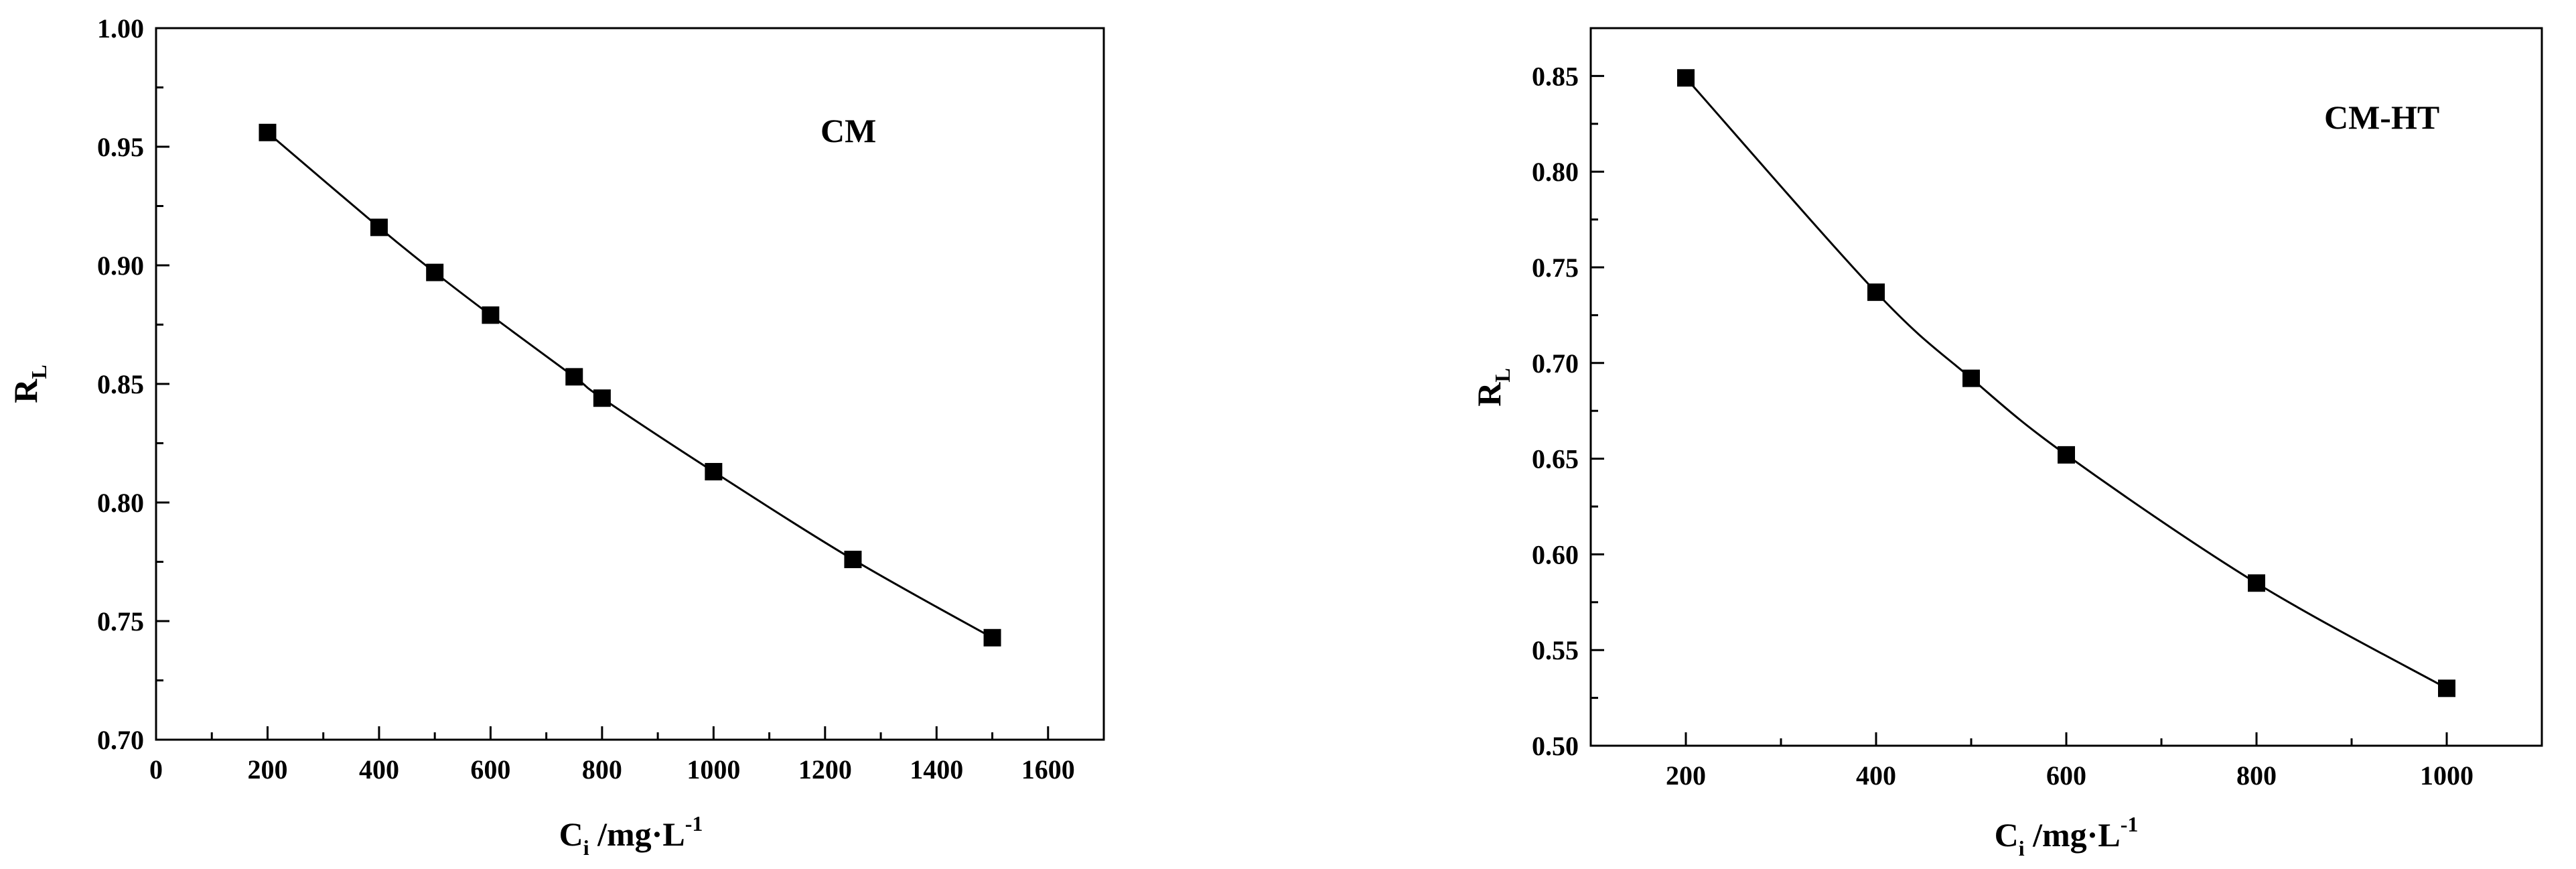  I want to click on y-tick-label: 1.00, so click(120, 28).